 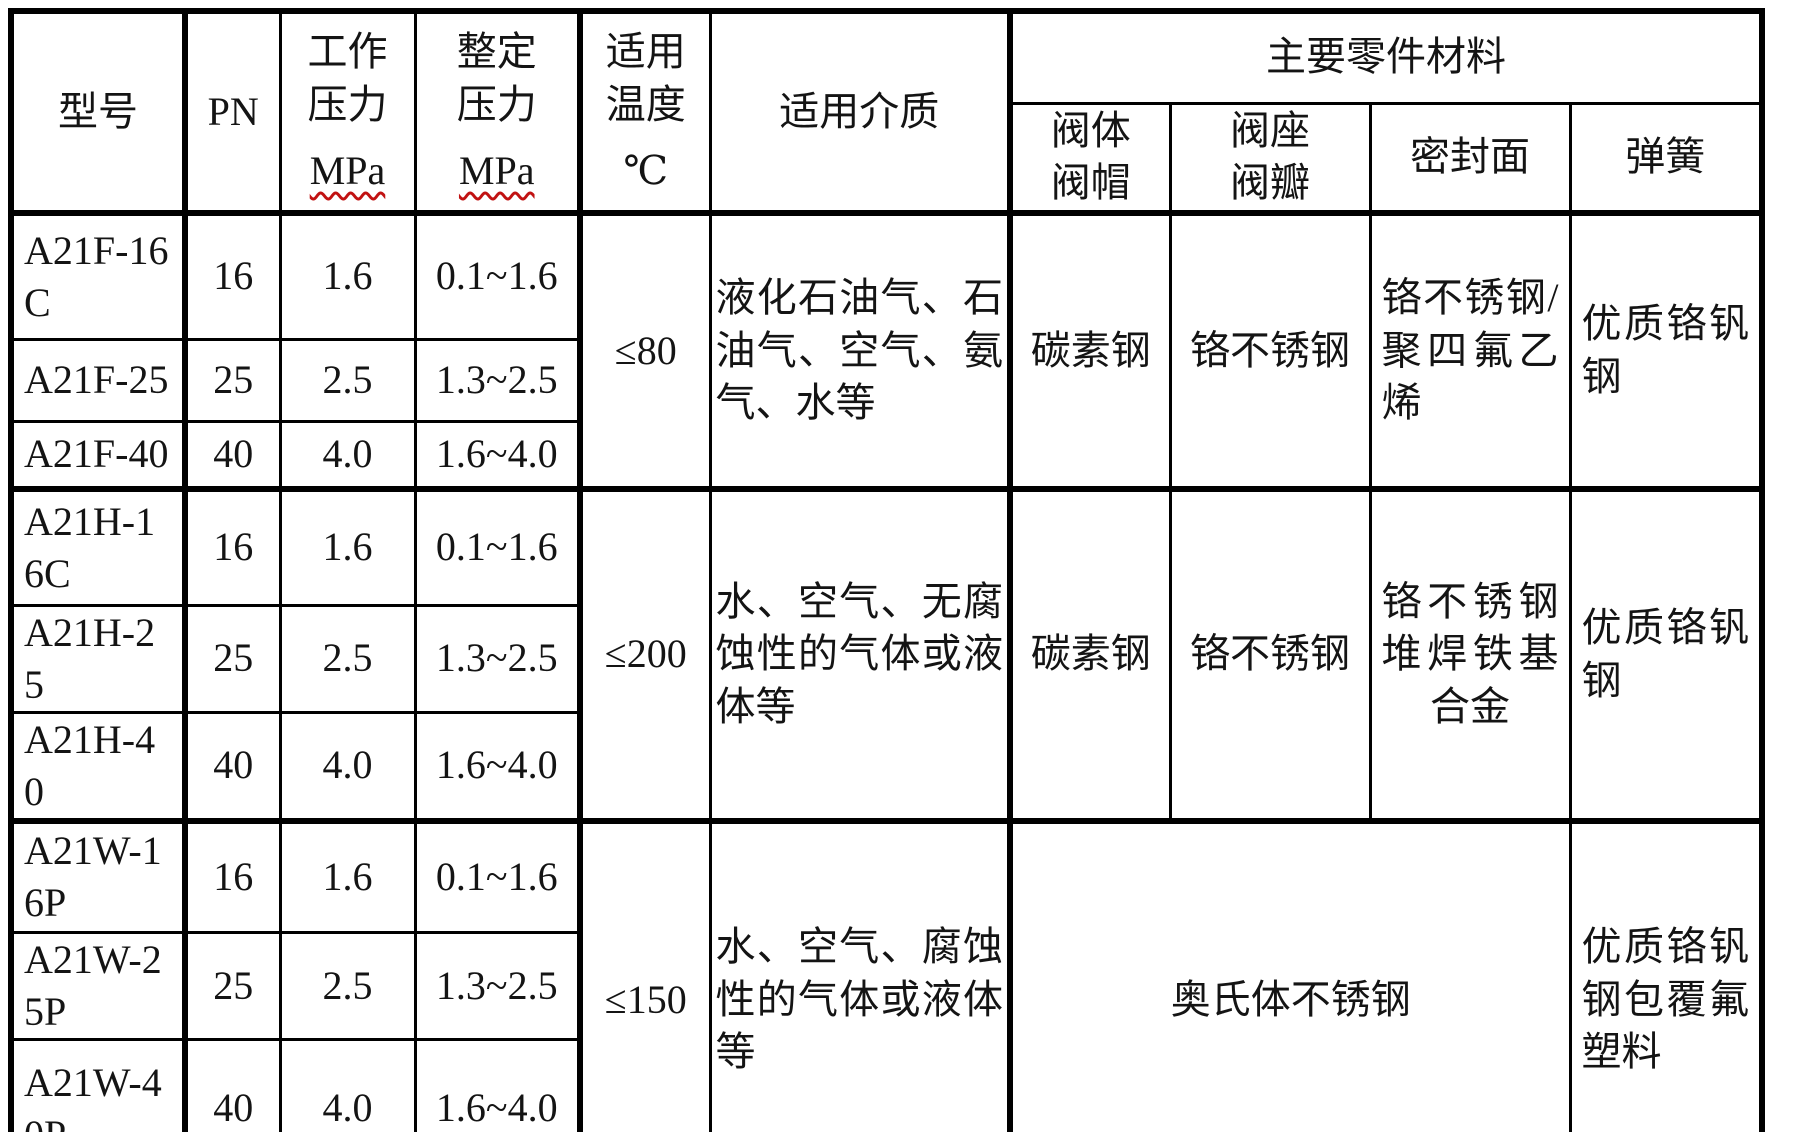 I want to click on spring-cell: 优质铬钒钢包覆氟塑料, so click(x=1666, y=974).